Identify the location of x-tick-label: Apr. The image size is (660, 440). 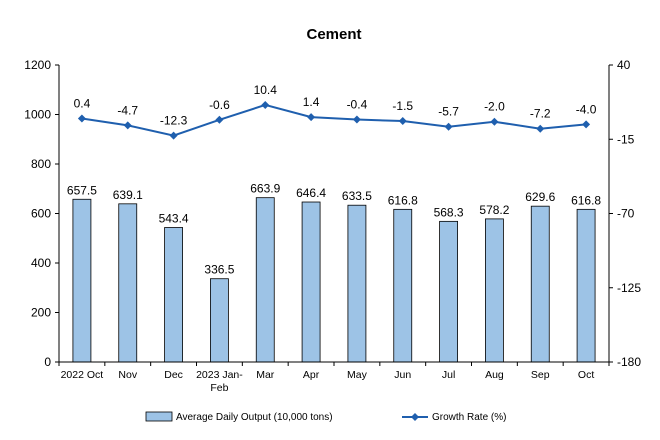
(311, 375).